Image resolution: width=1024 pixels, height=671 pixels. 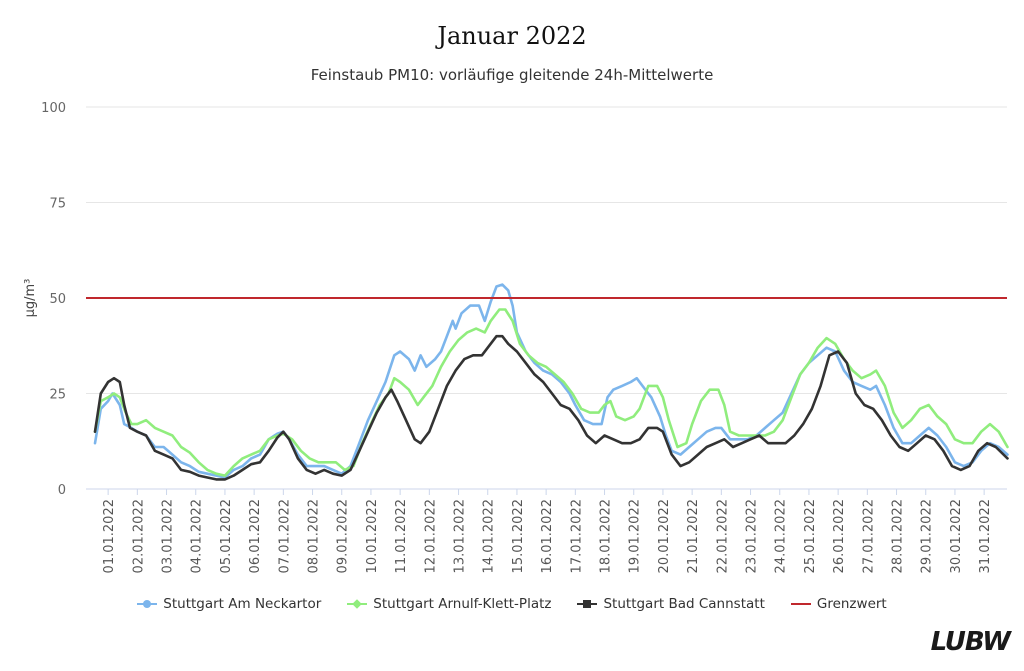 I want to click on legend-label: Stuttgart Arnulf-Klett-Platz, so click(x=462, y=604).